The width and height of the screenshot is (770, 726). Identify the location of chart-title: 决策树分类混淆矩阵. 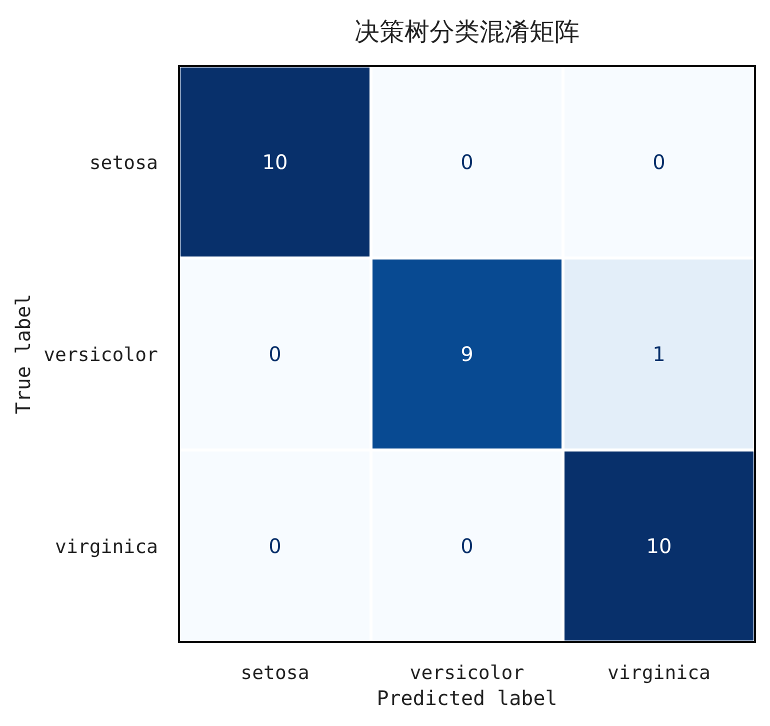
(467, 31).